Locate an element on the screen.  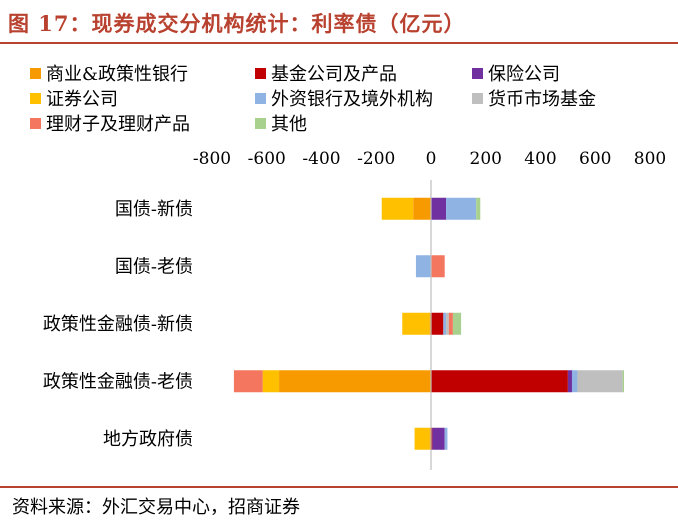
legend-item: 其他 is located at coordinates (281, 123).